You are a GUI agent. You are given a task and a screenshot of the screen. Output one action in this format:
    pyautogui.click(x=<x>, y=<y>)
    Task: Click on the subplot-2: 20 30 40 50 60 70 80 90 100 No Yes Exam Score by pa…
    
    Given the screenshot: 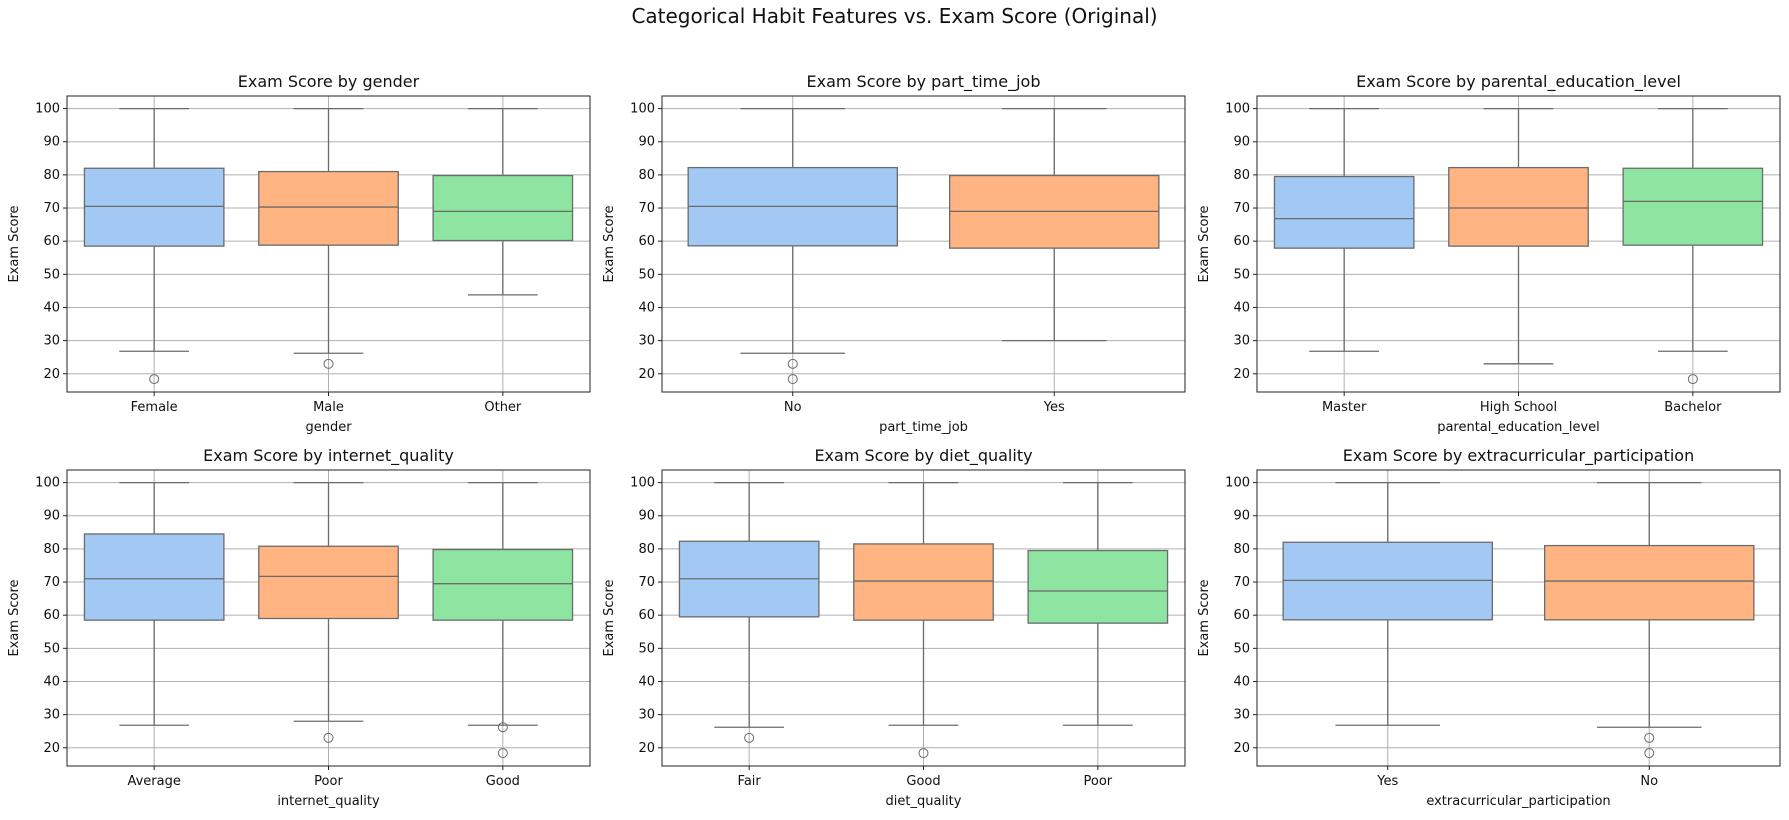 What is the action you would take?
    pyautogui.click(x=894, y=253)
    